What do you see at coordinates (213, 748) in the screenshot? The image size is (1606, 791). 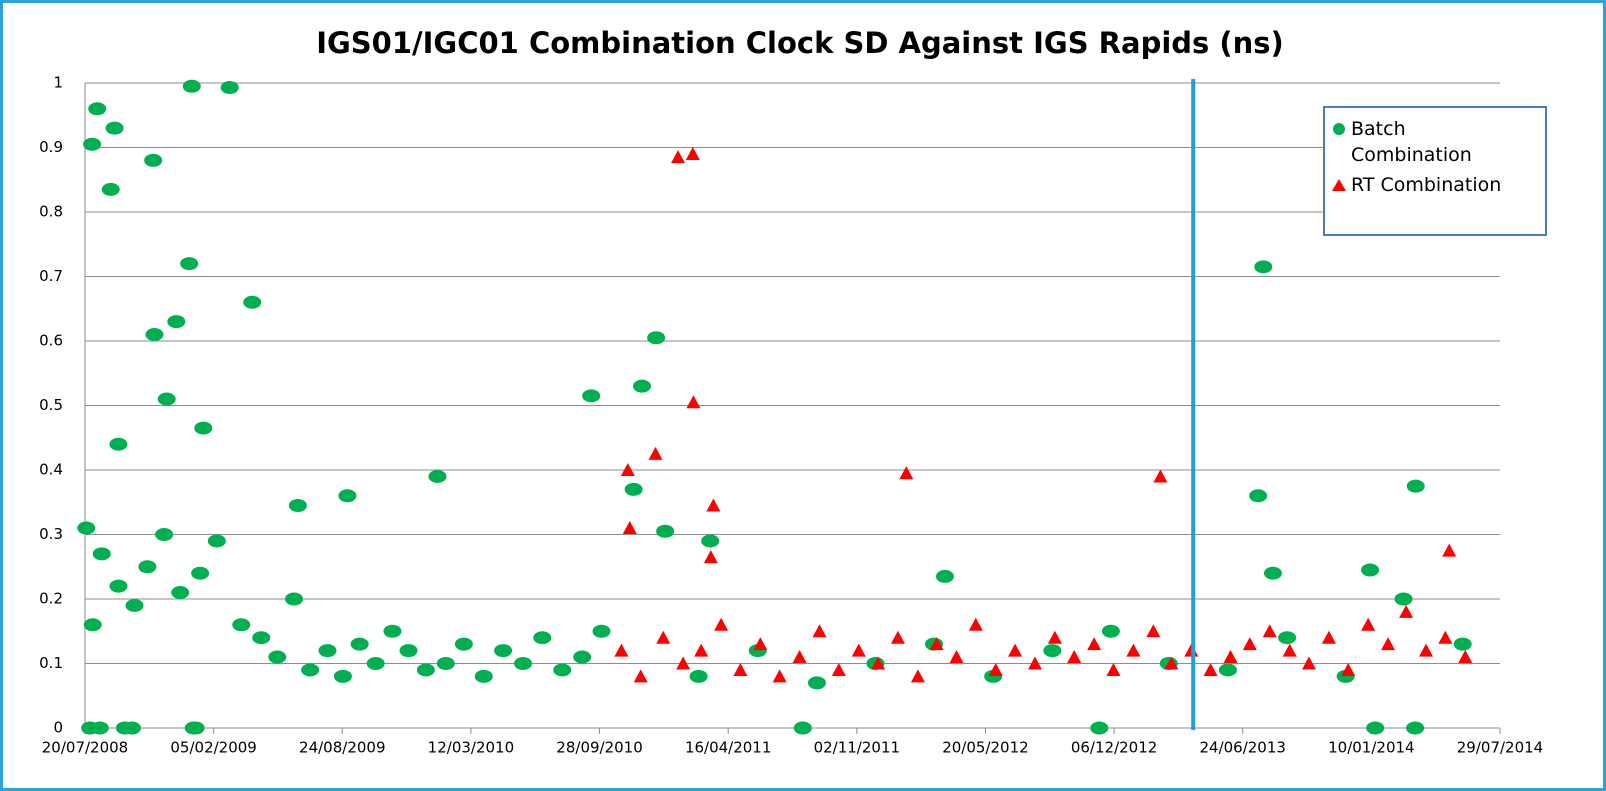 I see `x-tick-label: 05/02/2009` at bounding box center [213, 748].